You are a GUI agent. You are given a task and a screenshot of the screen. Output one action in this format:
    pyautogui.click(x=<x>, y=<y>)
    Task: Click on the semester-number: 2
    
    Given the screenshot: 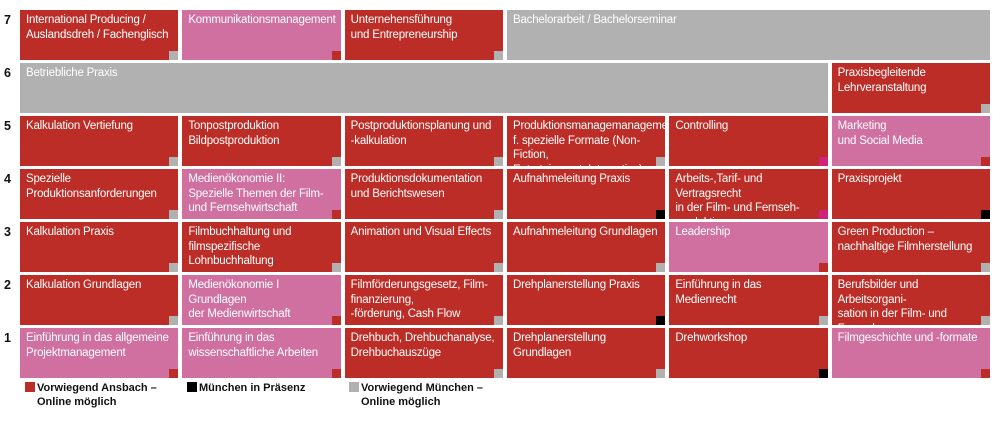 What is the action you would take?
    pyautogui.click(x=7, y=285)
    